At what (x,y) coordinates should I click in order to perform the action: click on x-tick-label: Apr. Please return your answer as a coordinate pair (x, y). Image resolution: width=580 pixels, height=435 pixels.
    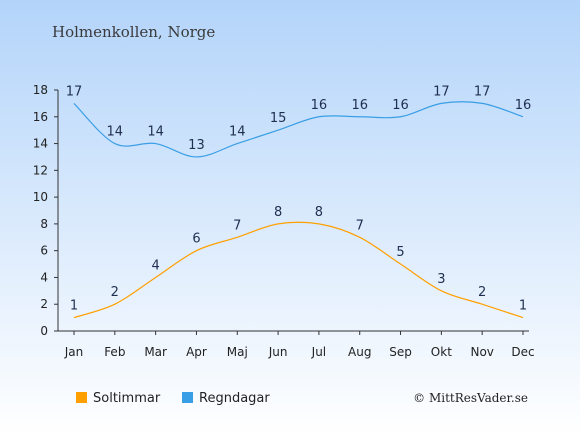
    Looking at the image, I should click on (196, 352).